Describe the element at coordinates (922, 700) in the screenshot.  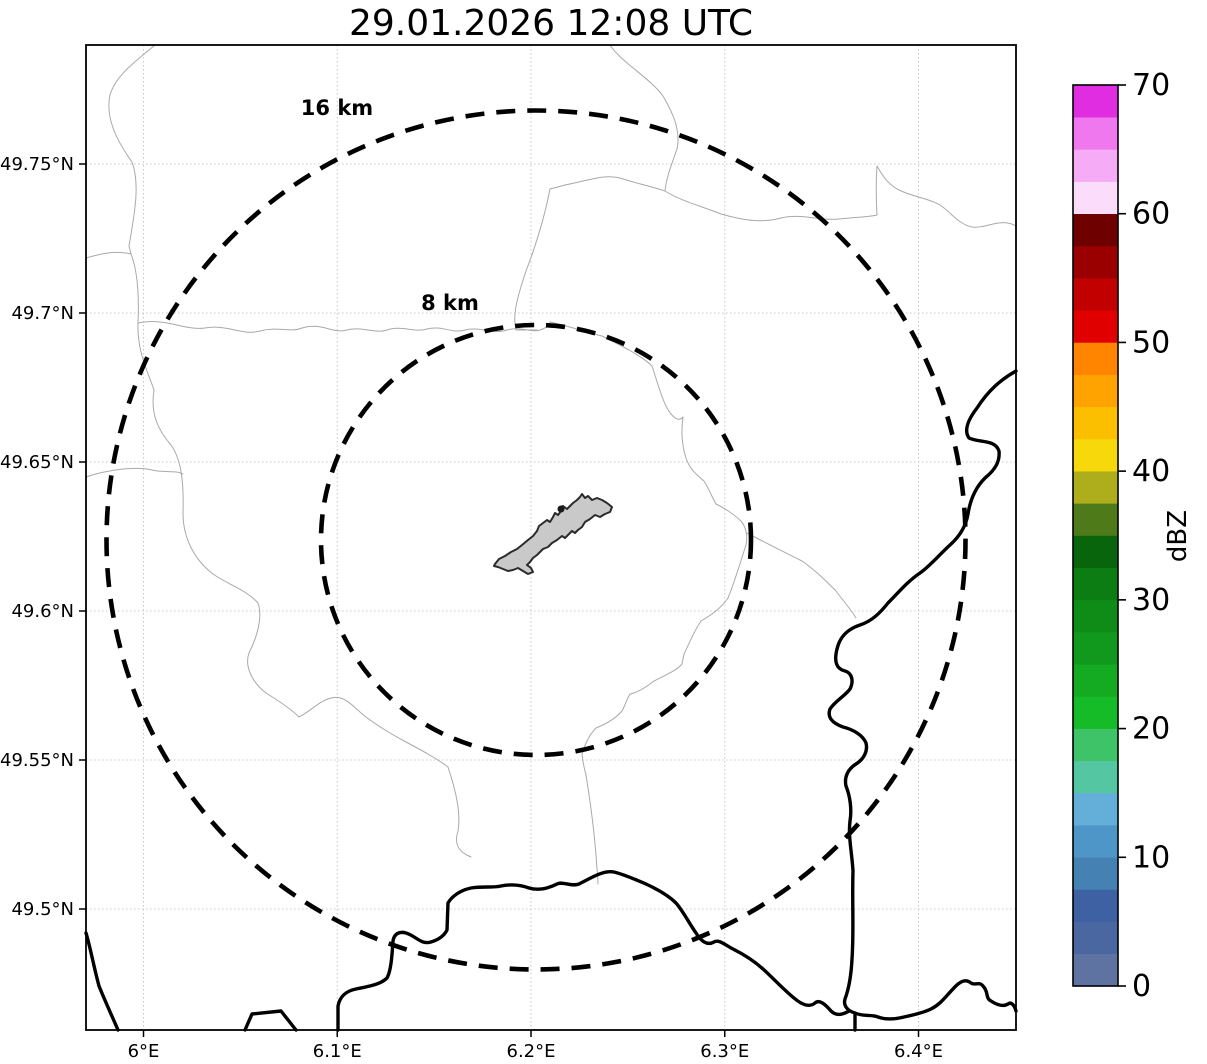
I see `river-line-east` at that location.